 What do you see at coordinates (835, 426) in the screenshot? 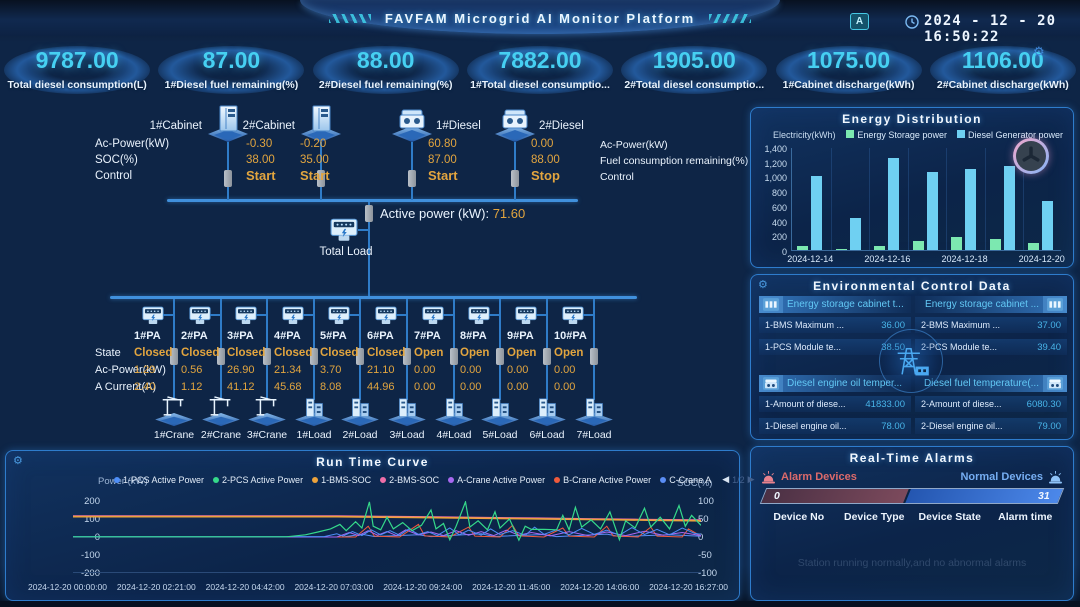
I see `env-data-row: 1-Diesel engine oil... 78.00` at bounding box center [835, 426].